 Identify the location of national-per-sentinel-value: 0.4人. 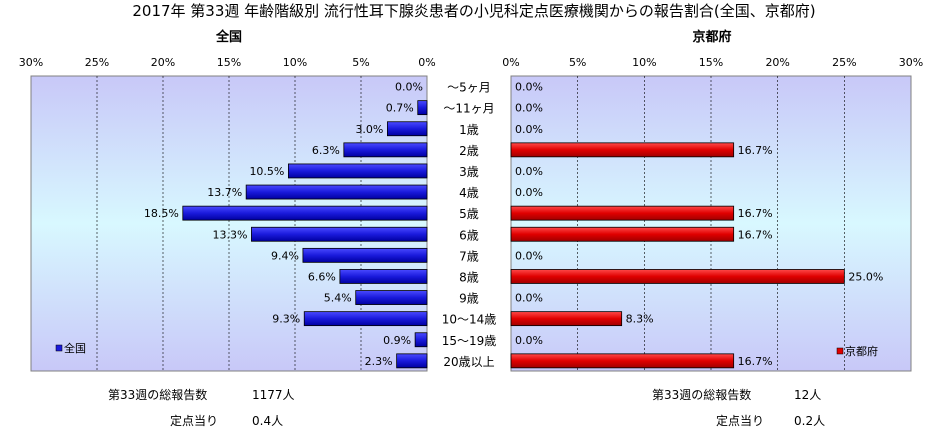
(267, 421).